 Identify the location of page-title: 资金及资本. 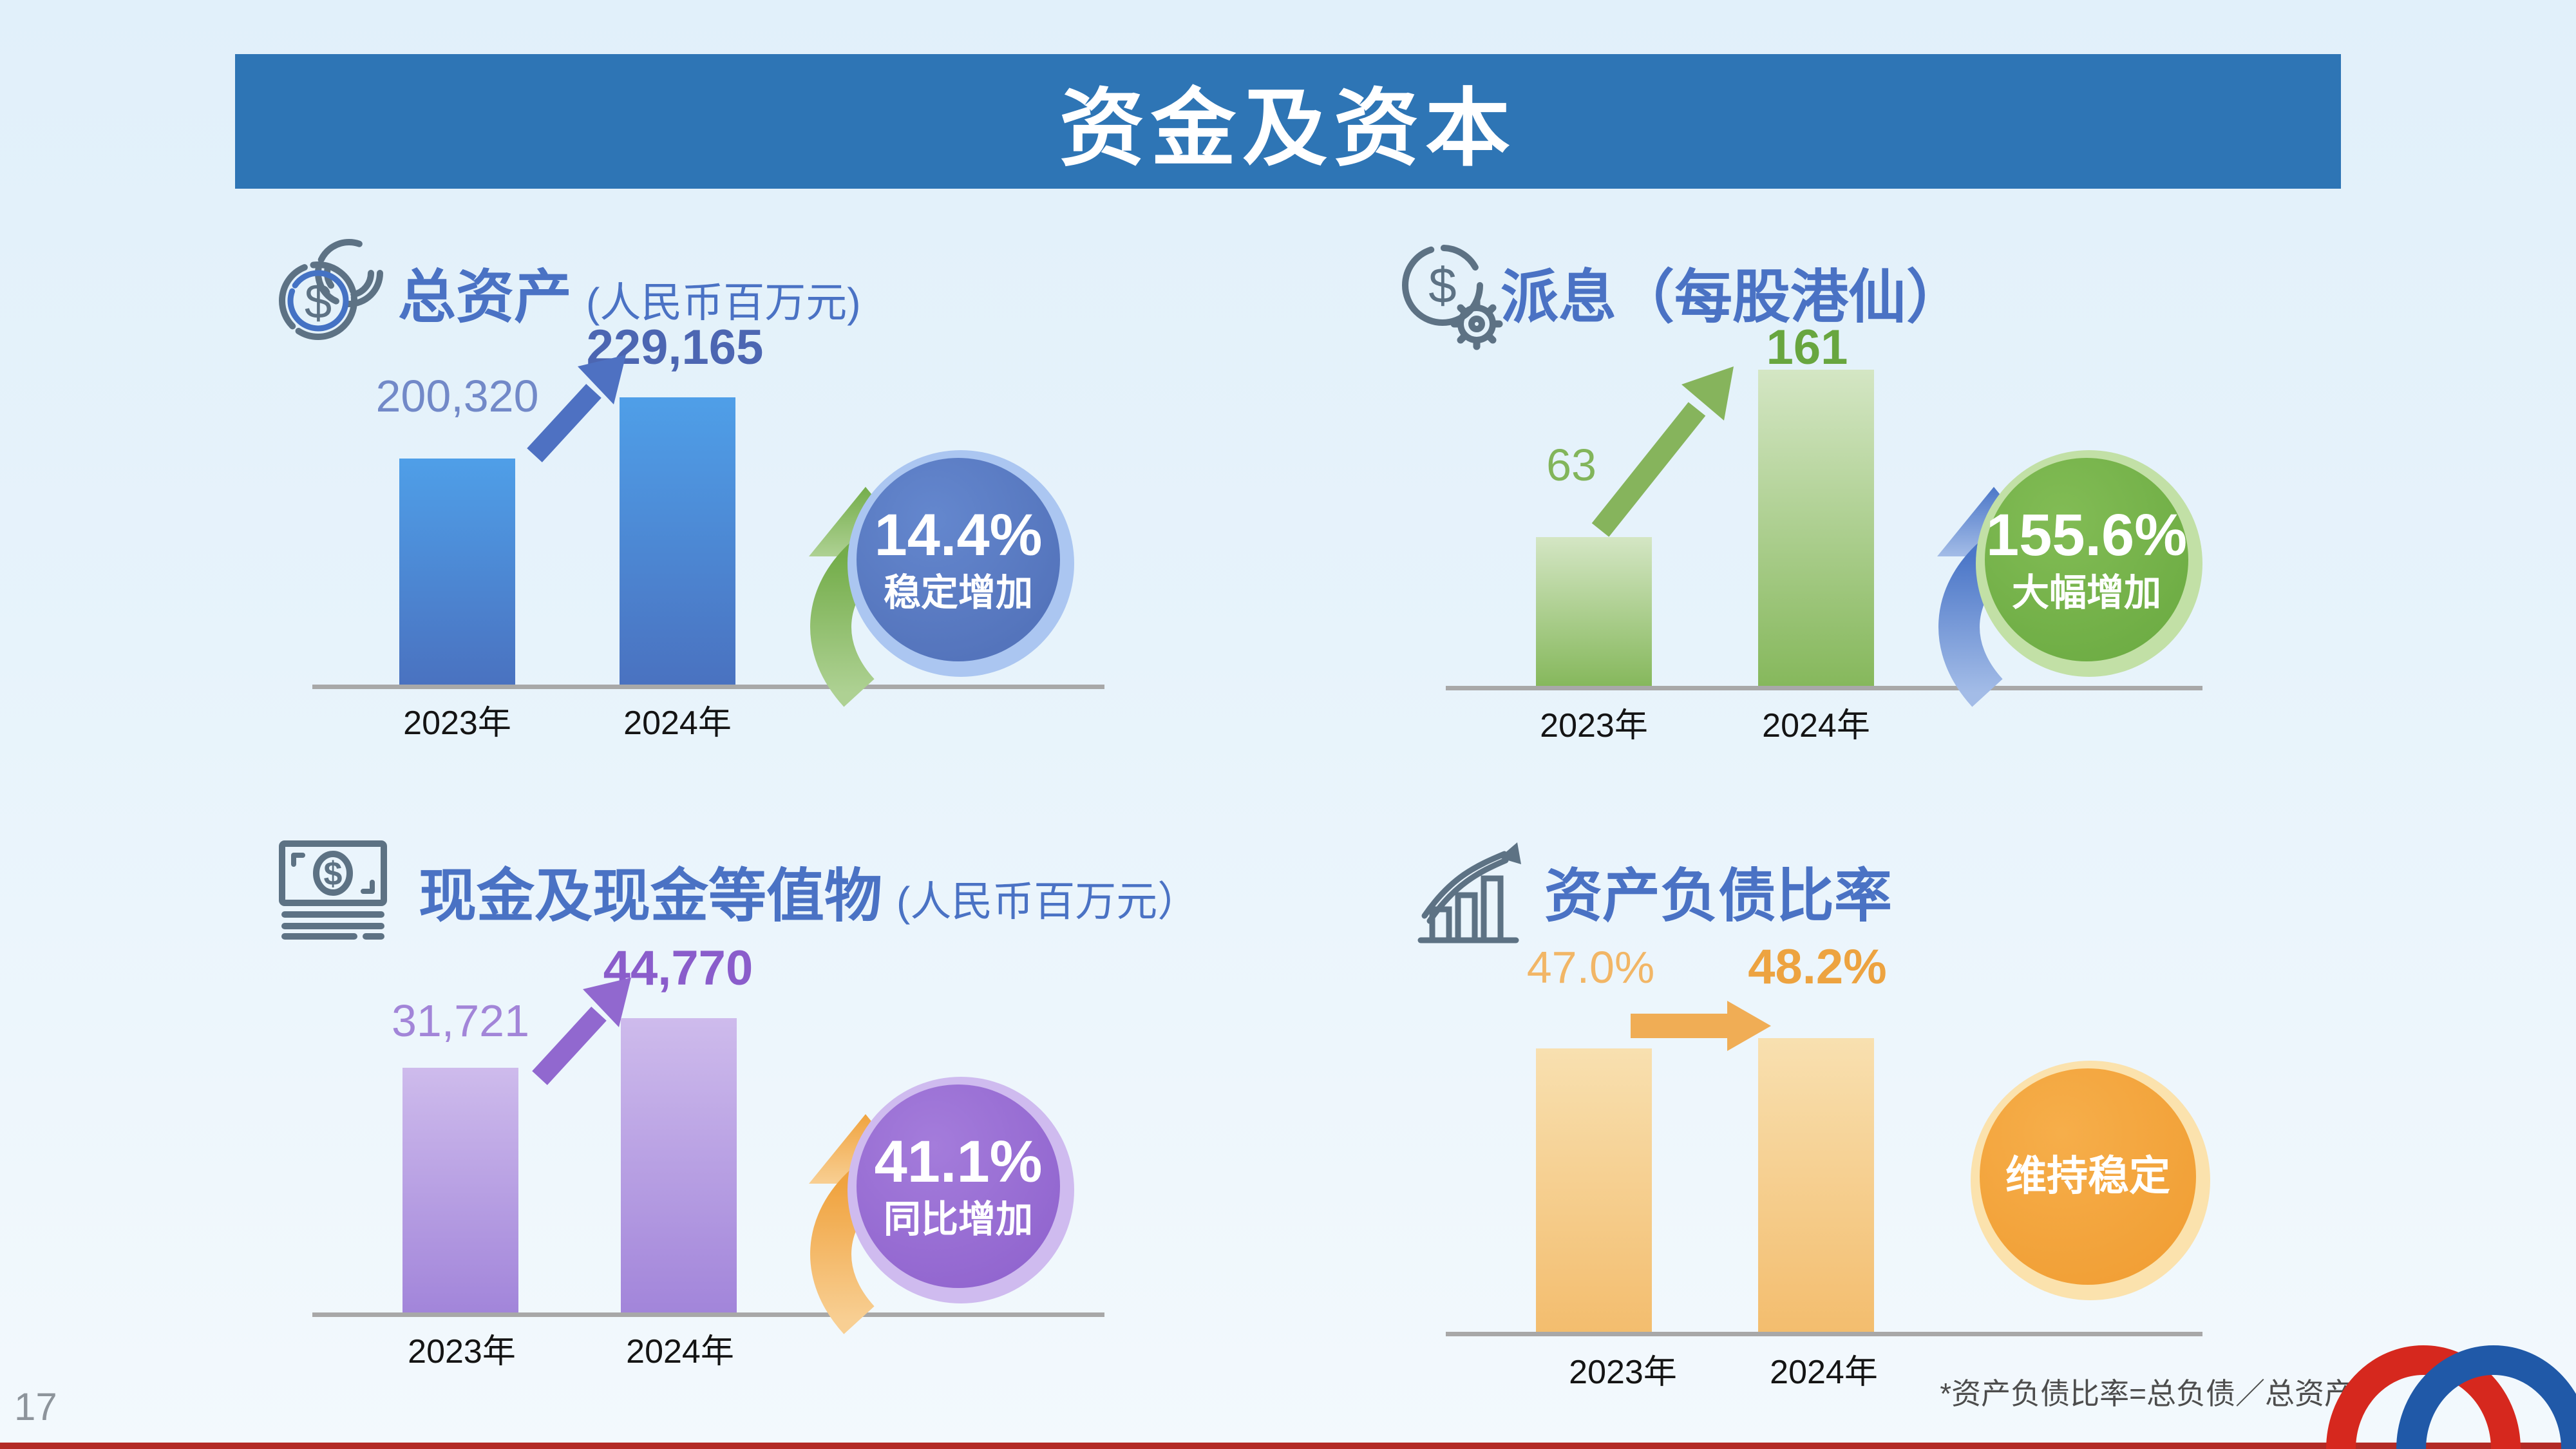
(1288, 128).